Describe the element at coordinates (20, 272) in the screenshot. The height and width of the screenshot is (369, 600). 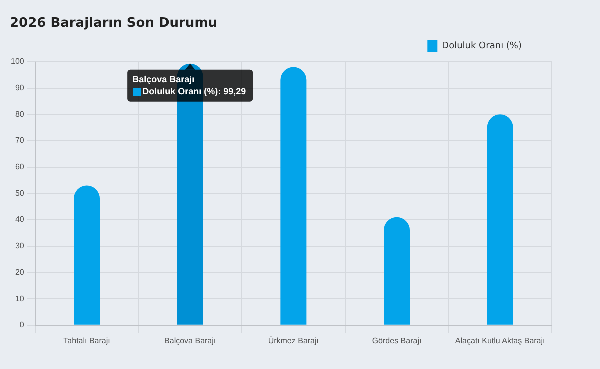
I see `y-tick-label: 20` at that location.